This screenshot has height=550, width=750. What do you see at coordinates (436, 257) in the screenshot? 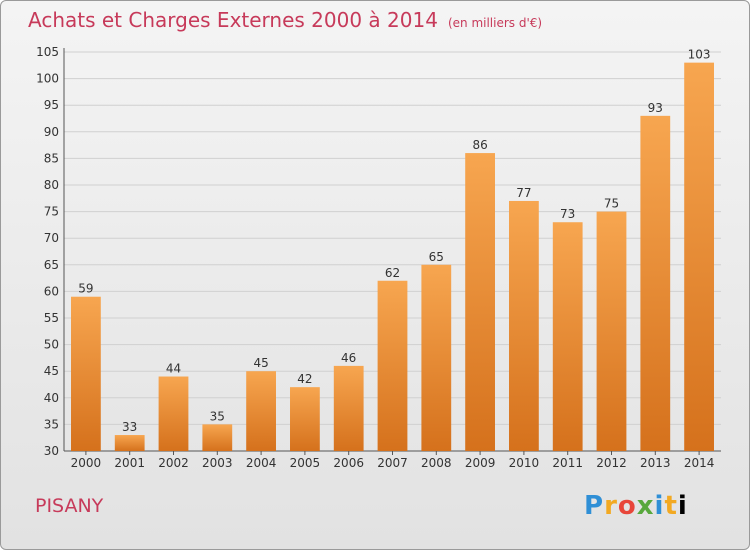
I see `bar-value-label: 65` at bounding box center [436, 257].